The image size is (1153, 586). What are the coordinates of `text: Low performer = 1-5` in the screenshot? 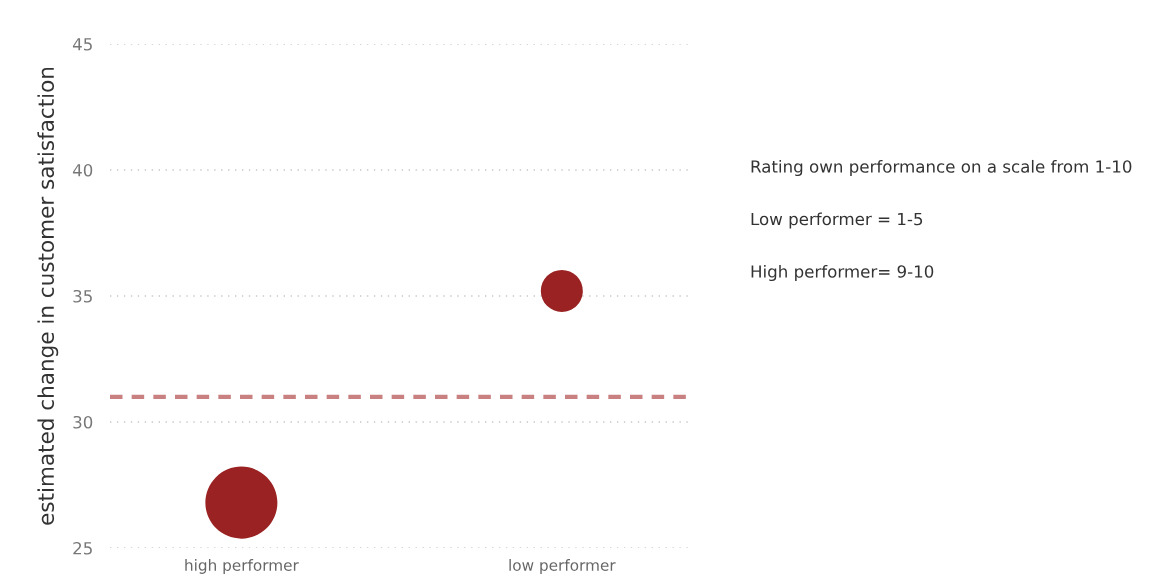 It's located at (837, 220).